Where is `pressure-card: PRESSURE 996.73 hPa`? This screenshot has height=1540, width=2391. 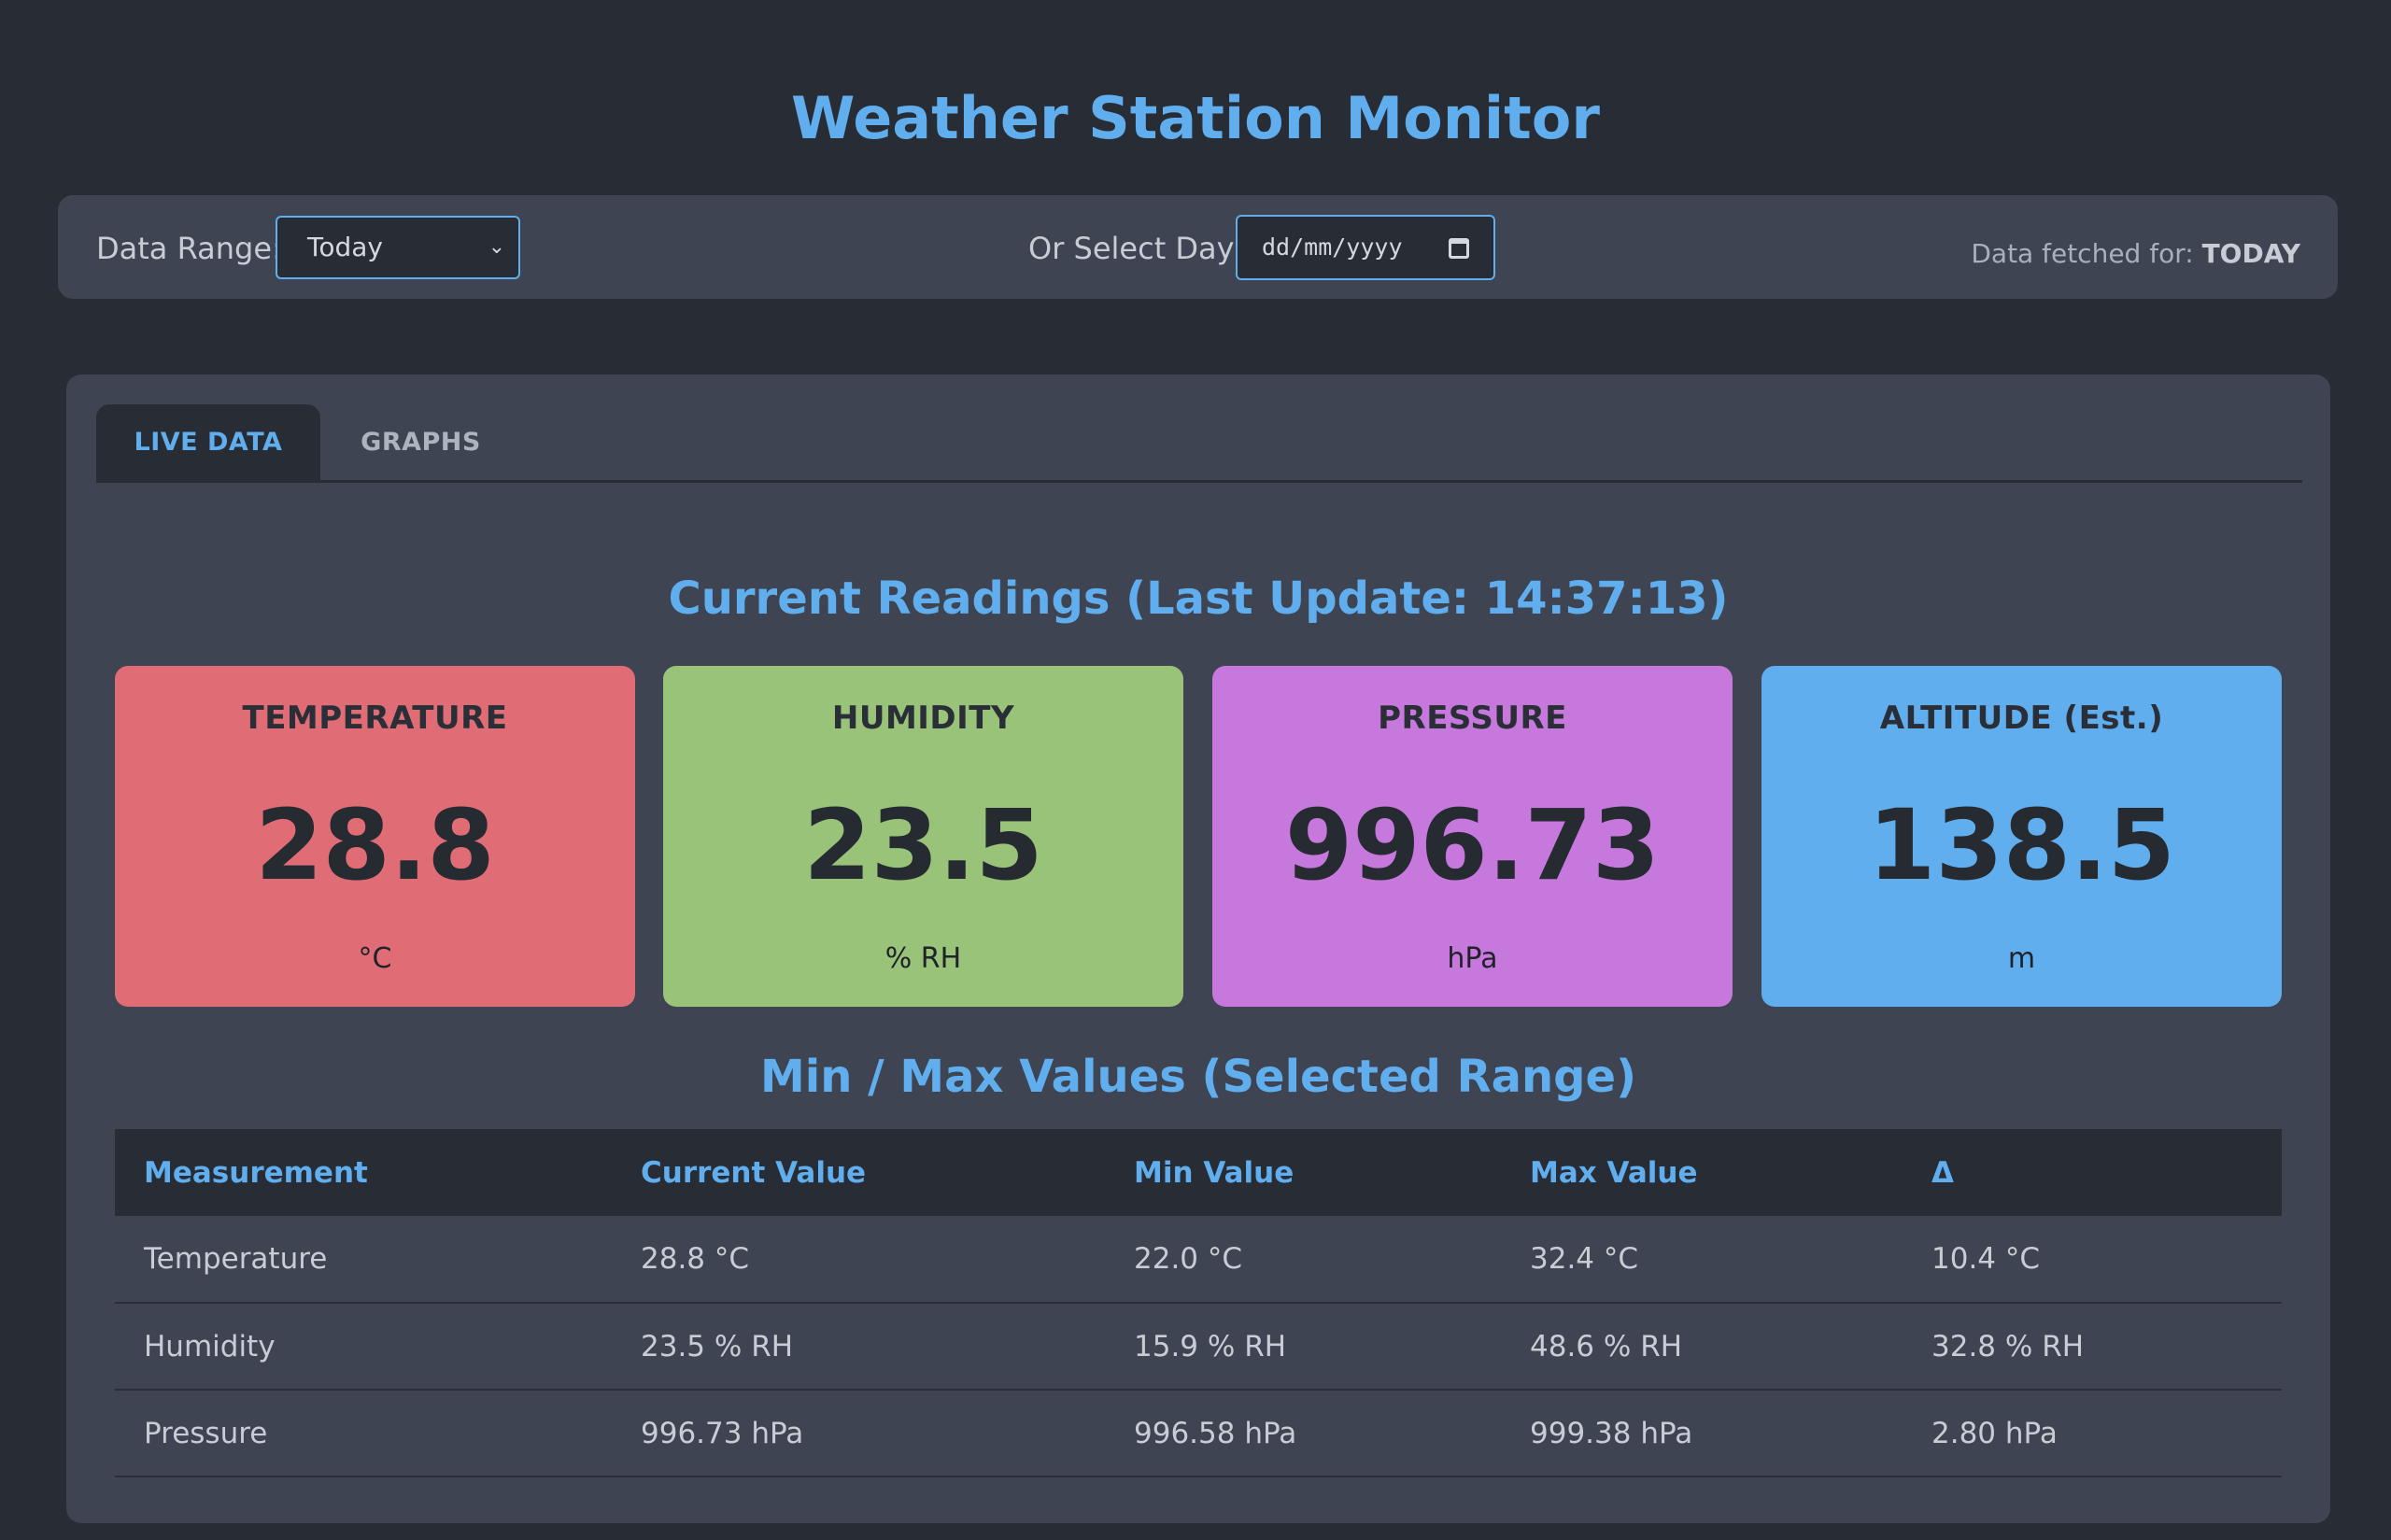 pressure-card: PRESSURE 996.73 hPa is located at coordinates (1472, 836).